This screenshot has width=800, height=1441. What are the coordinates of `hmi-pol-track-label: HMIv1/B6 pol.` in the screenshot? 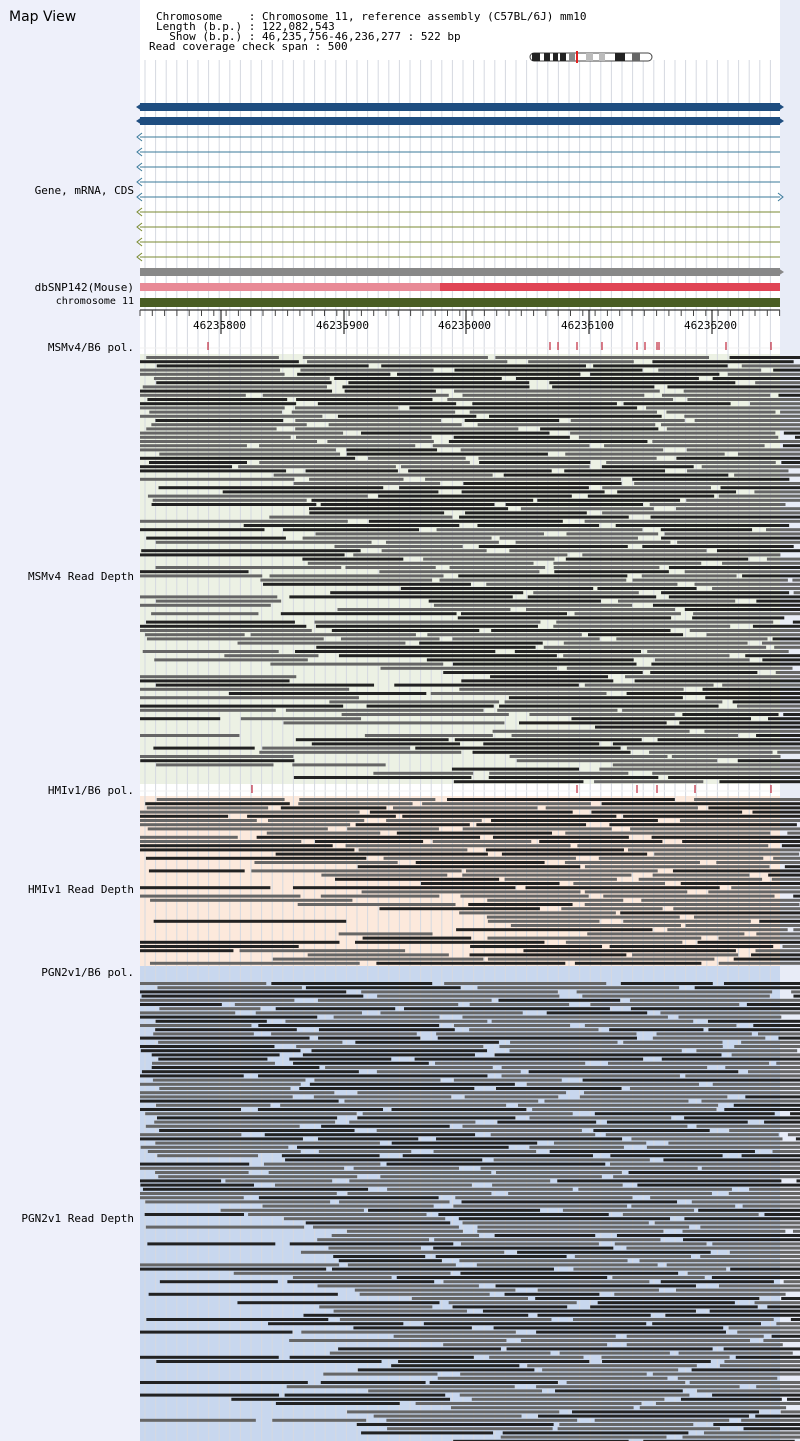 It's located at (90, 790).